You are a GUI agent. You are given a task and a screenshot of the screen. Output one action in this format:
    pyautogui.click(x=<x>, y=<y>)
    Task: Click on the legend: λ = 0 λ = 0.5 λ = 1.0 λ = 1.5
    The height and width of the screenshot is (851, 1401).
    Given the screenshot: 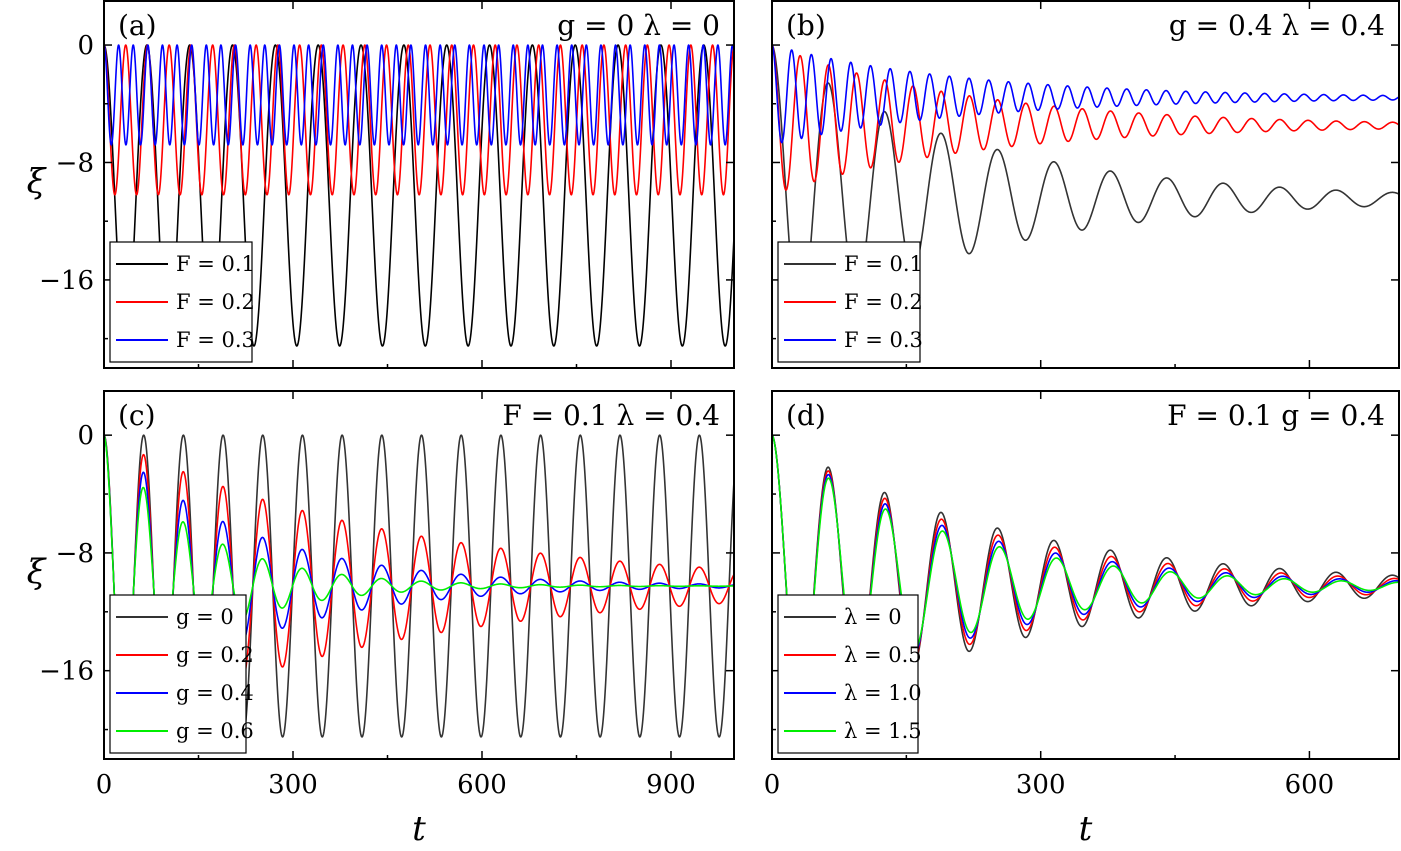 What is the action you would take?
    pyautogui.click(x=849, y=674)
    